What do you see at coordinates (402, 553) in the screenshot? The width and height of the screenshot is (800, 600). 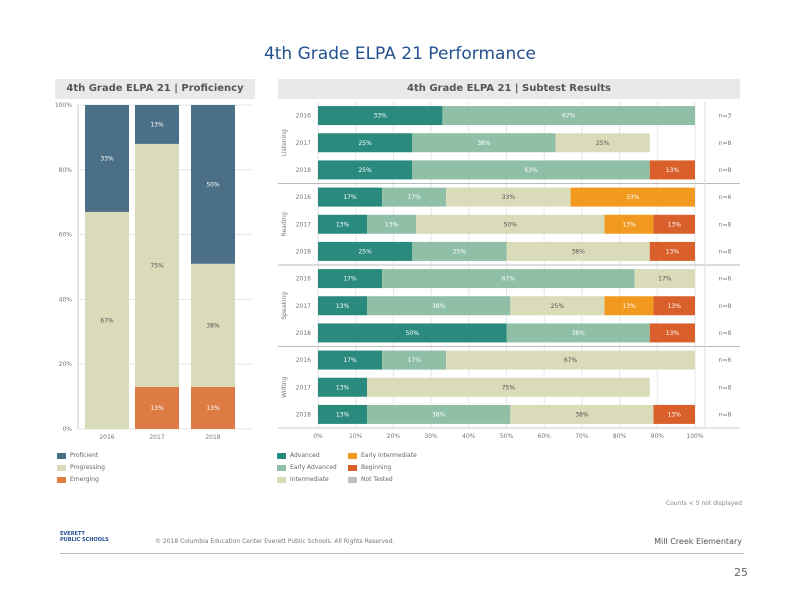 I see `footer-divider` at bounding box center [402, 553].